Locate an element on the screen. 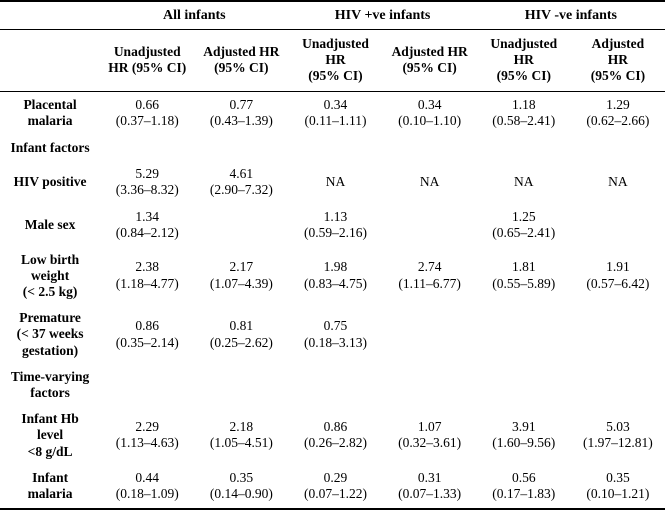  row-label: Premature (< 37 weeks gestation) is located at coordinates (50, 334).